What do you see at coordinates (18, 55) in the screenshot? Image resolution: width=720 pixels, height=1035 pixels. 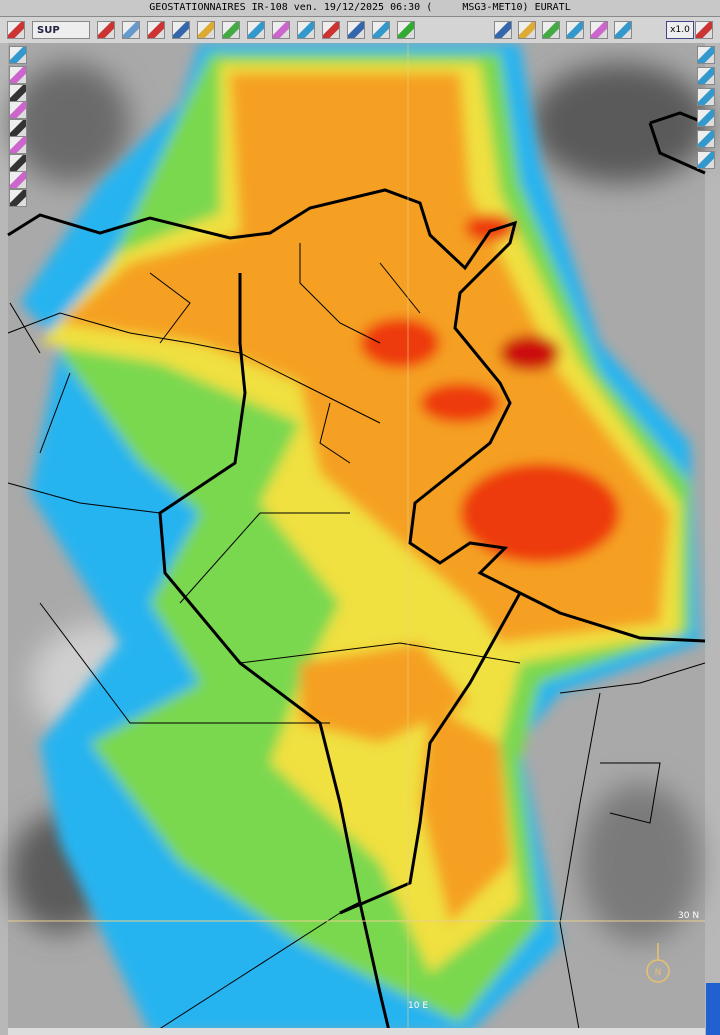 I see `layer-button` at bounding box center [18, 55].